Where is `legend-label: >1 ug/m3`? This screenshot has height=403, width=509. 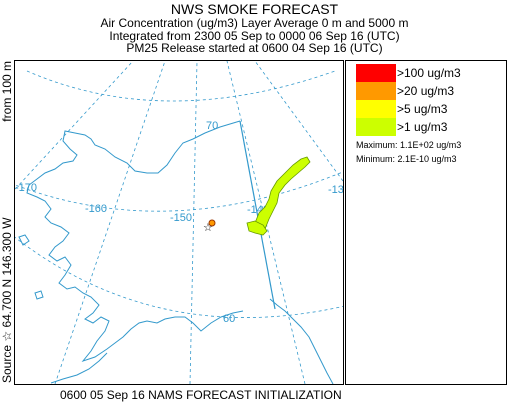
legend-label: >1 ug/m3 is located at coordinates (422, 127).